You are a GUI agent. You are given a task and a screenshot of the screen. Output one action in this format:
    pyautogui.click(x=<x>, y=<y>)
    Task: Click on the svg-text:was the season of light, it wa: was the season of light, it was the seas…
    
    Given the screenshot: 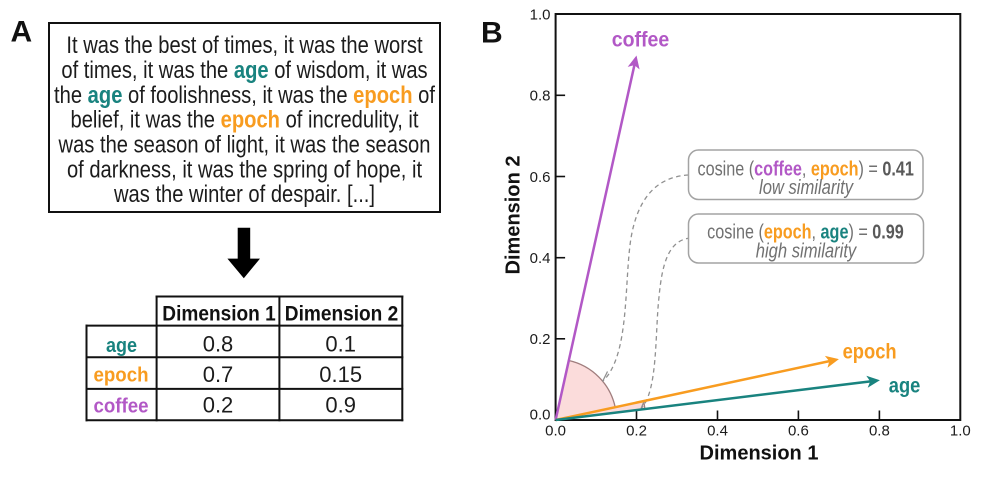 What is the action you would take?
    pyautogui.click(x=244, y=144)
    